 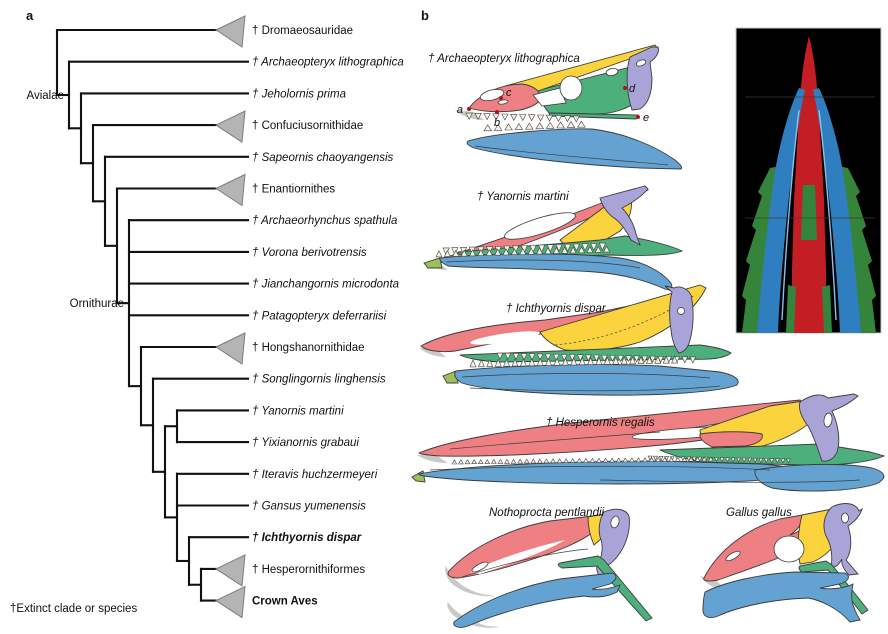 I want to click on annotation-dot-b, so click(x=497, y=112).